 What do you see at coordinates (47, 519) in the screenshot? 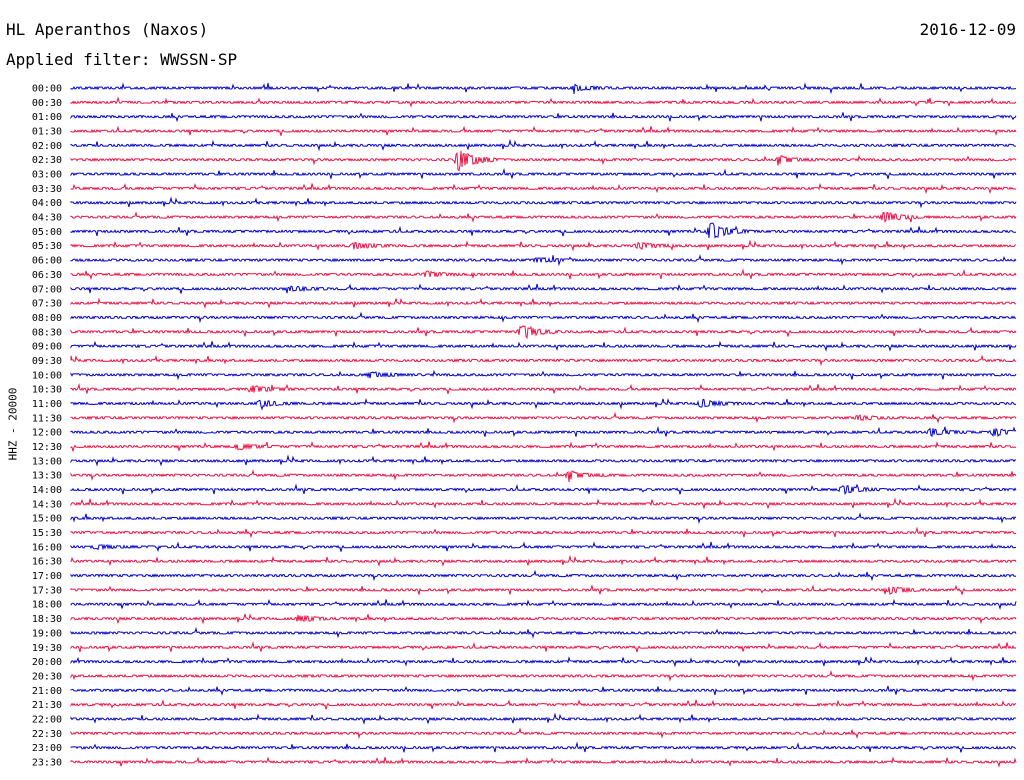
I see `time-tick-label: 15:00` at bounding box center [47, 519].